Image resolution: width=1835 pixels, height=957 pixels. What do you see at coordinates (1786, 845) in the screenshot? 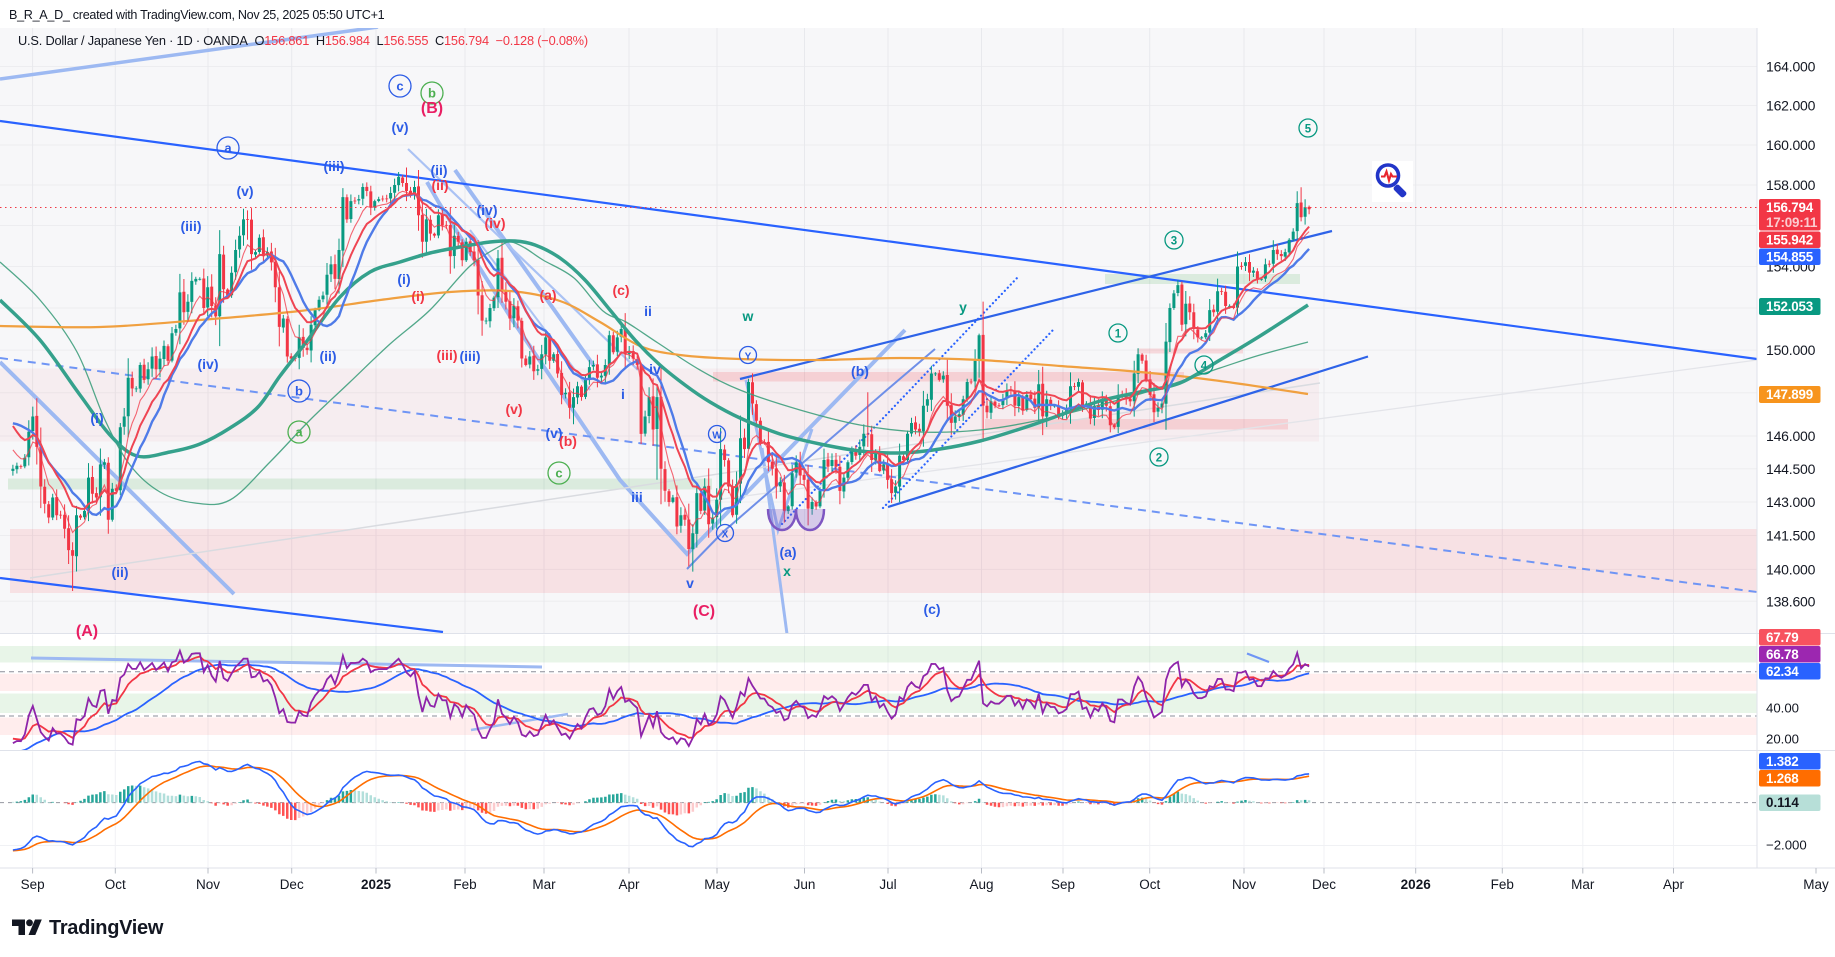
I see `svg-text: −2.000` at bounding box center [1786, 845].